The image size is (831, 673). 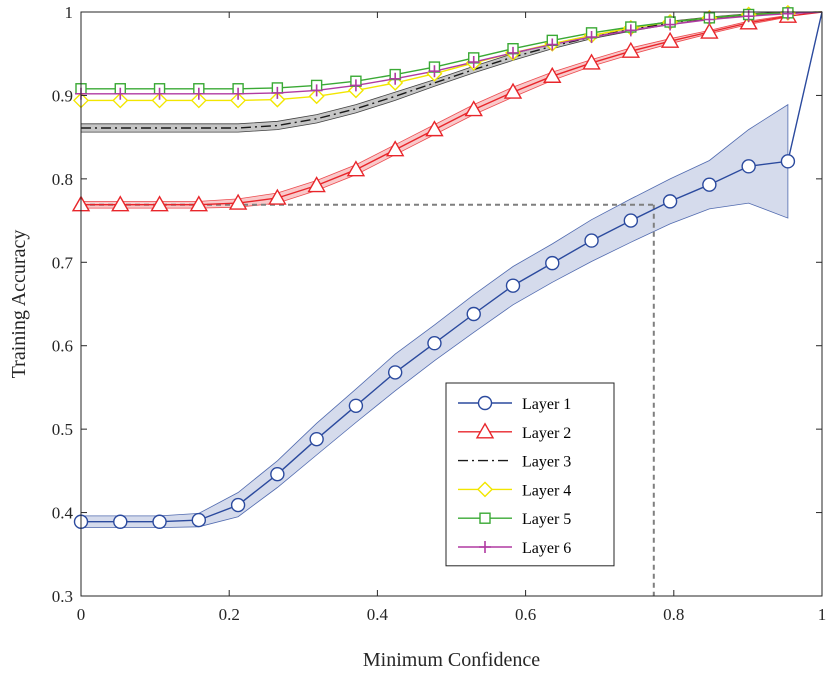 What do you see at coordinates (62, 429) in the screenshot?
I see `y-tick-label: 0.5` at bounding box center [62, 429].